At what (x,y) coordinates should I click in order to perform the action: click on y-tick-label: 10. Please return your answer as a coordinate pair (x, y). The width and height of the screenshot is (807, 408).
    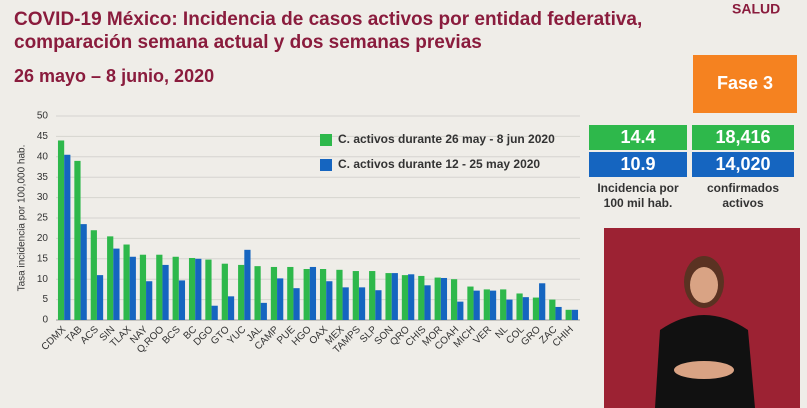
    Looking at the image, I should click on (43, 279).